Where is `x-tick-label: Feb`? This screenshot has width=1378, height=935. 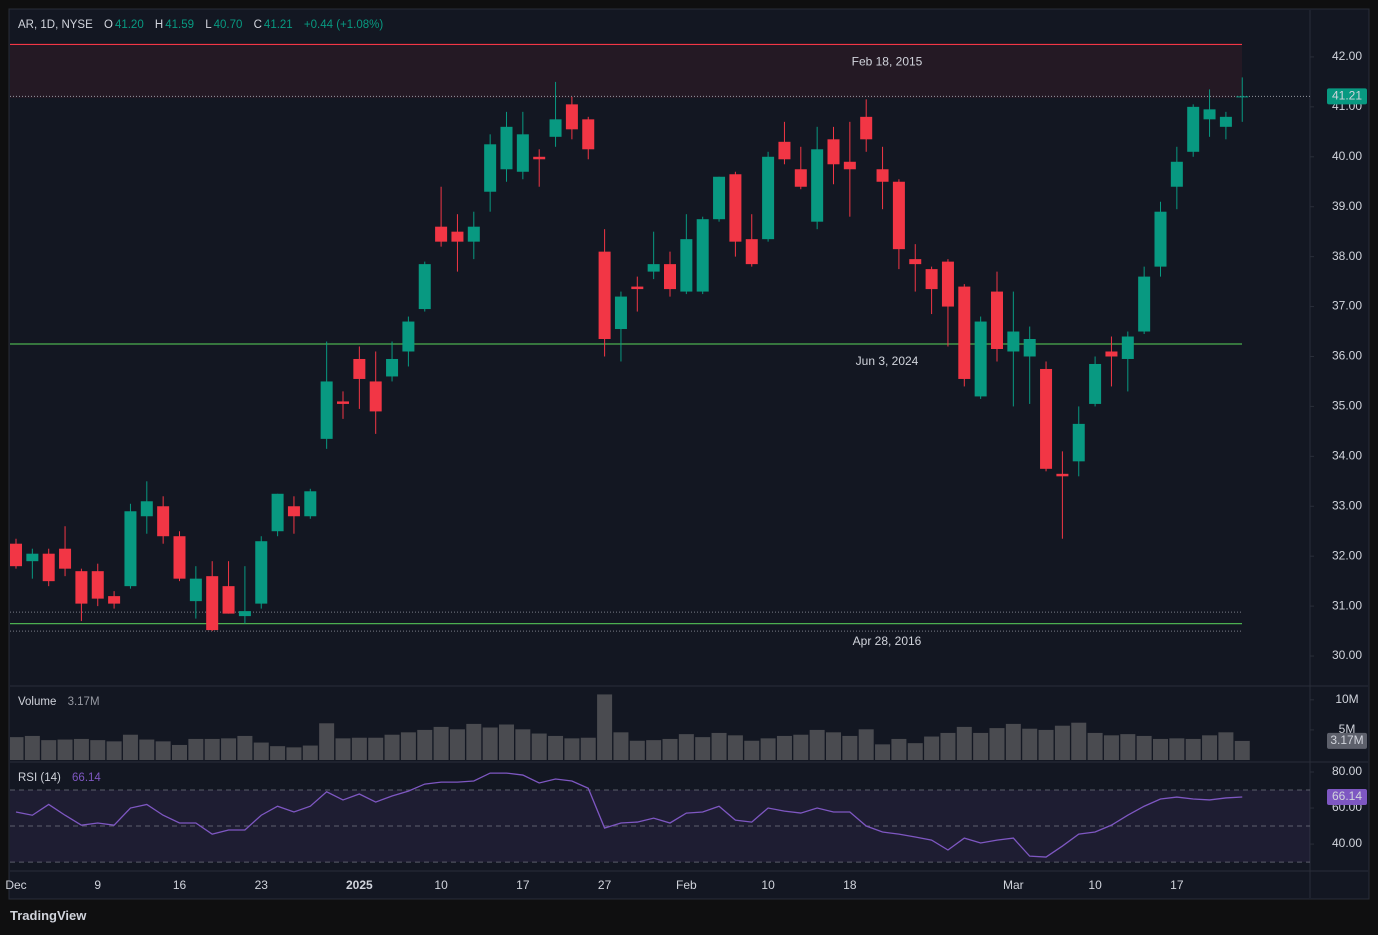 x-tick-label: Feb is located at coordinates (686, 885).